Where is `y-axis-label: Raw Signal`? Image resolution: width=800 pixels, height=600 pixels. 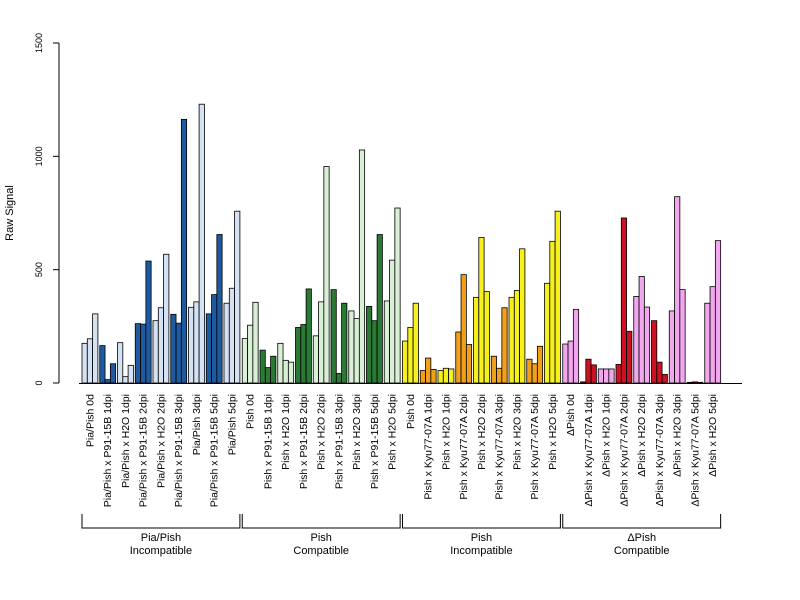 y-axis-label: Raw Signal is located at coordinates (10, 213).